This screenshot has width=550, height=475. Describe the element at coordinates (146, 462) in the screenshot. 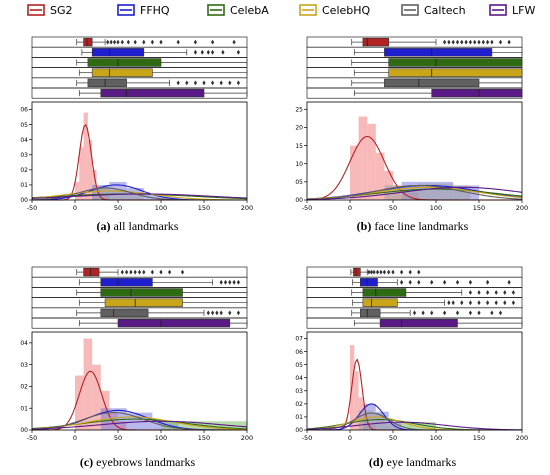

I see `caption-text: eyebrows landmarks` at that location.